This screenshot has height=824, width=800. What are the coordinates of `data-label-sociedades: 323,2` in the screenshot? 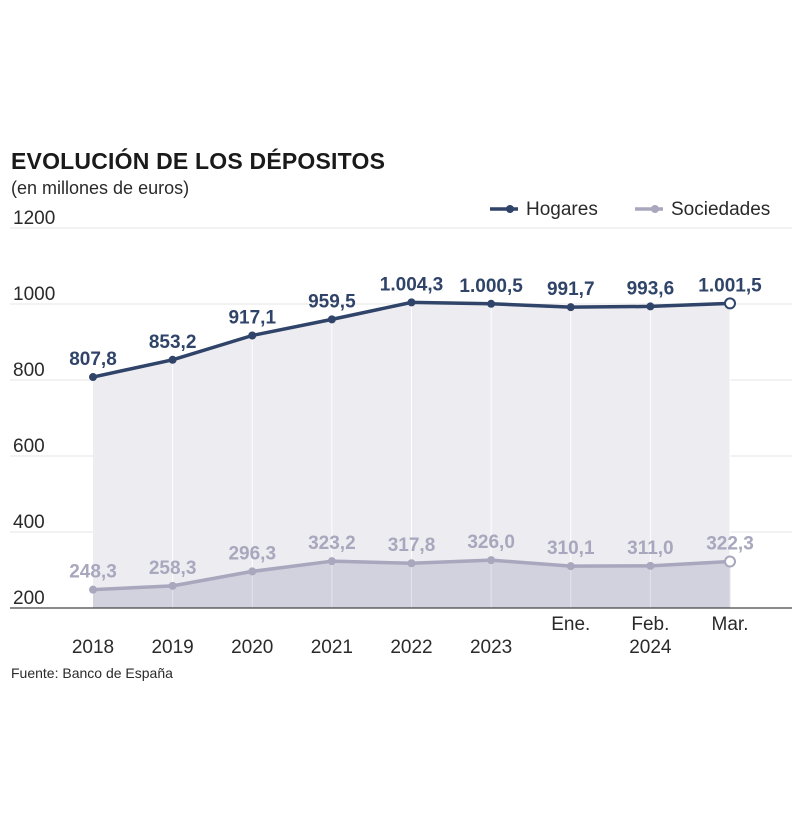 It's located at (332, 543).